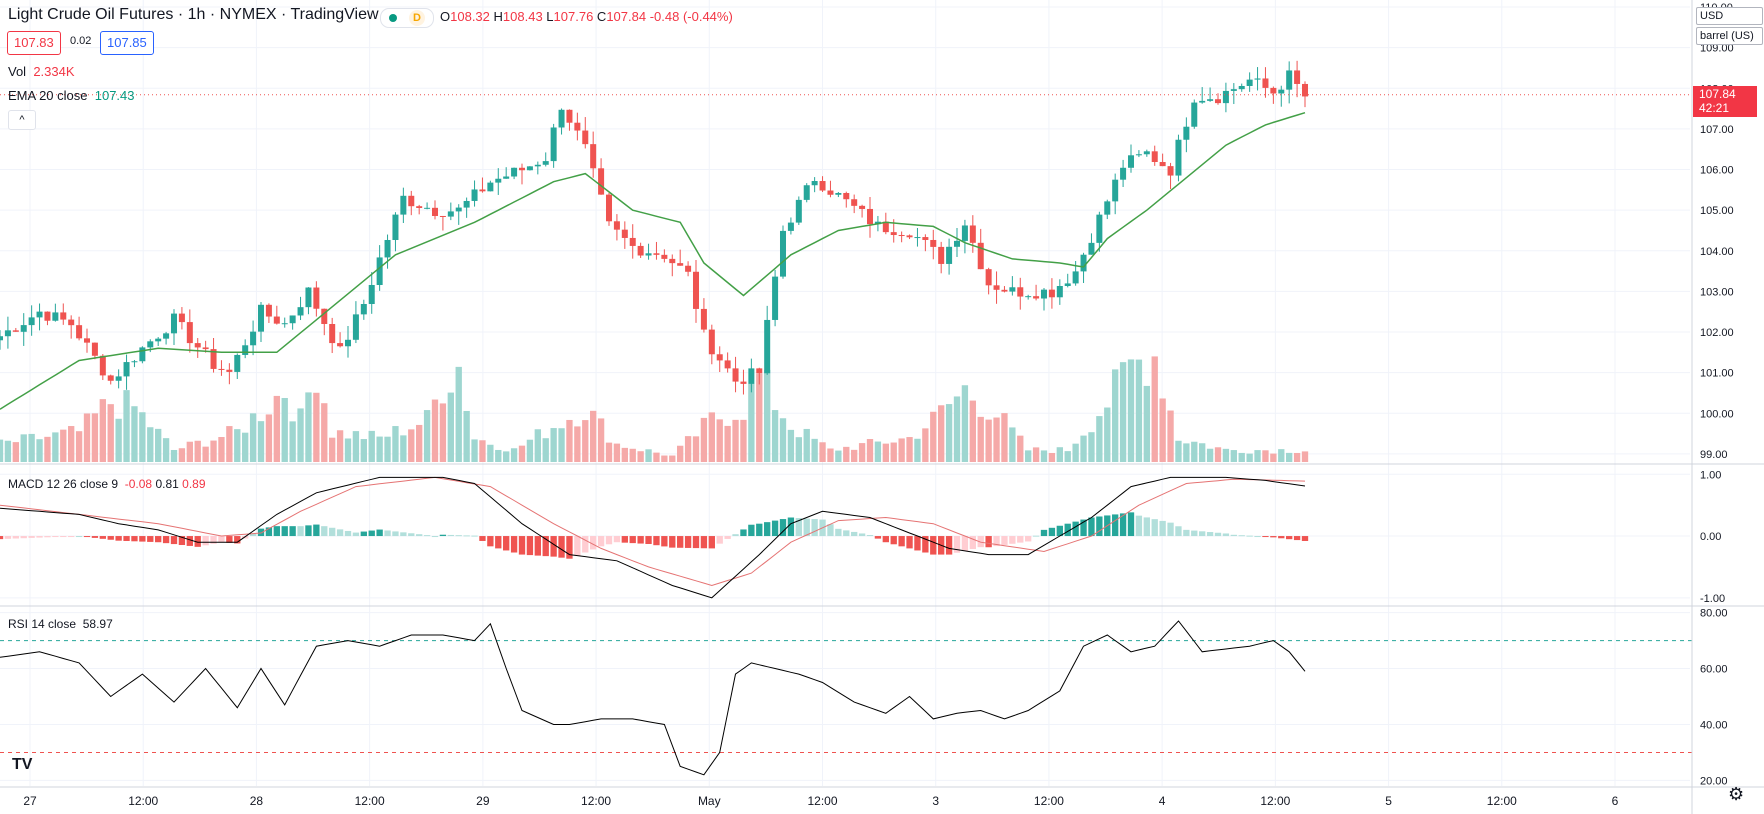 The width and height of the screenshot is (1764, 814). What do you see at coordinates (41, 71) in the screenshot?
I see `volume-legend: Vol 2.334K` at bounding box center [41, 71].